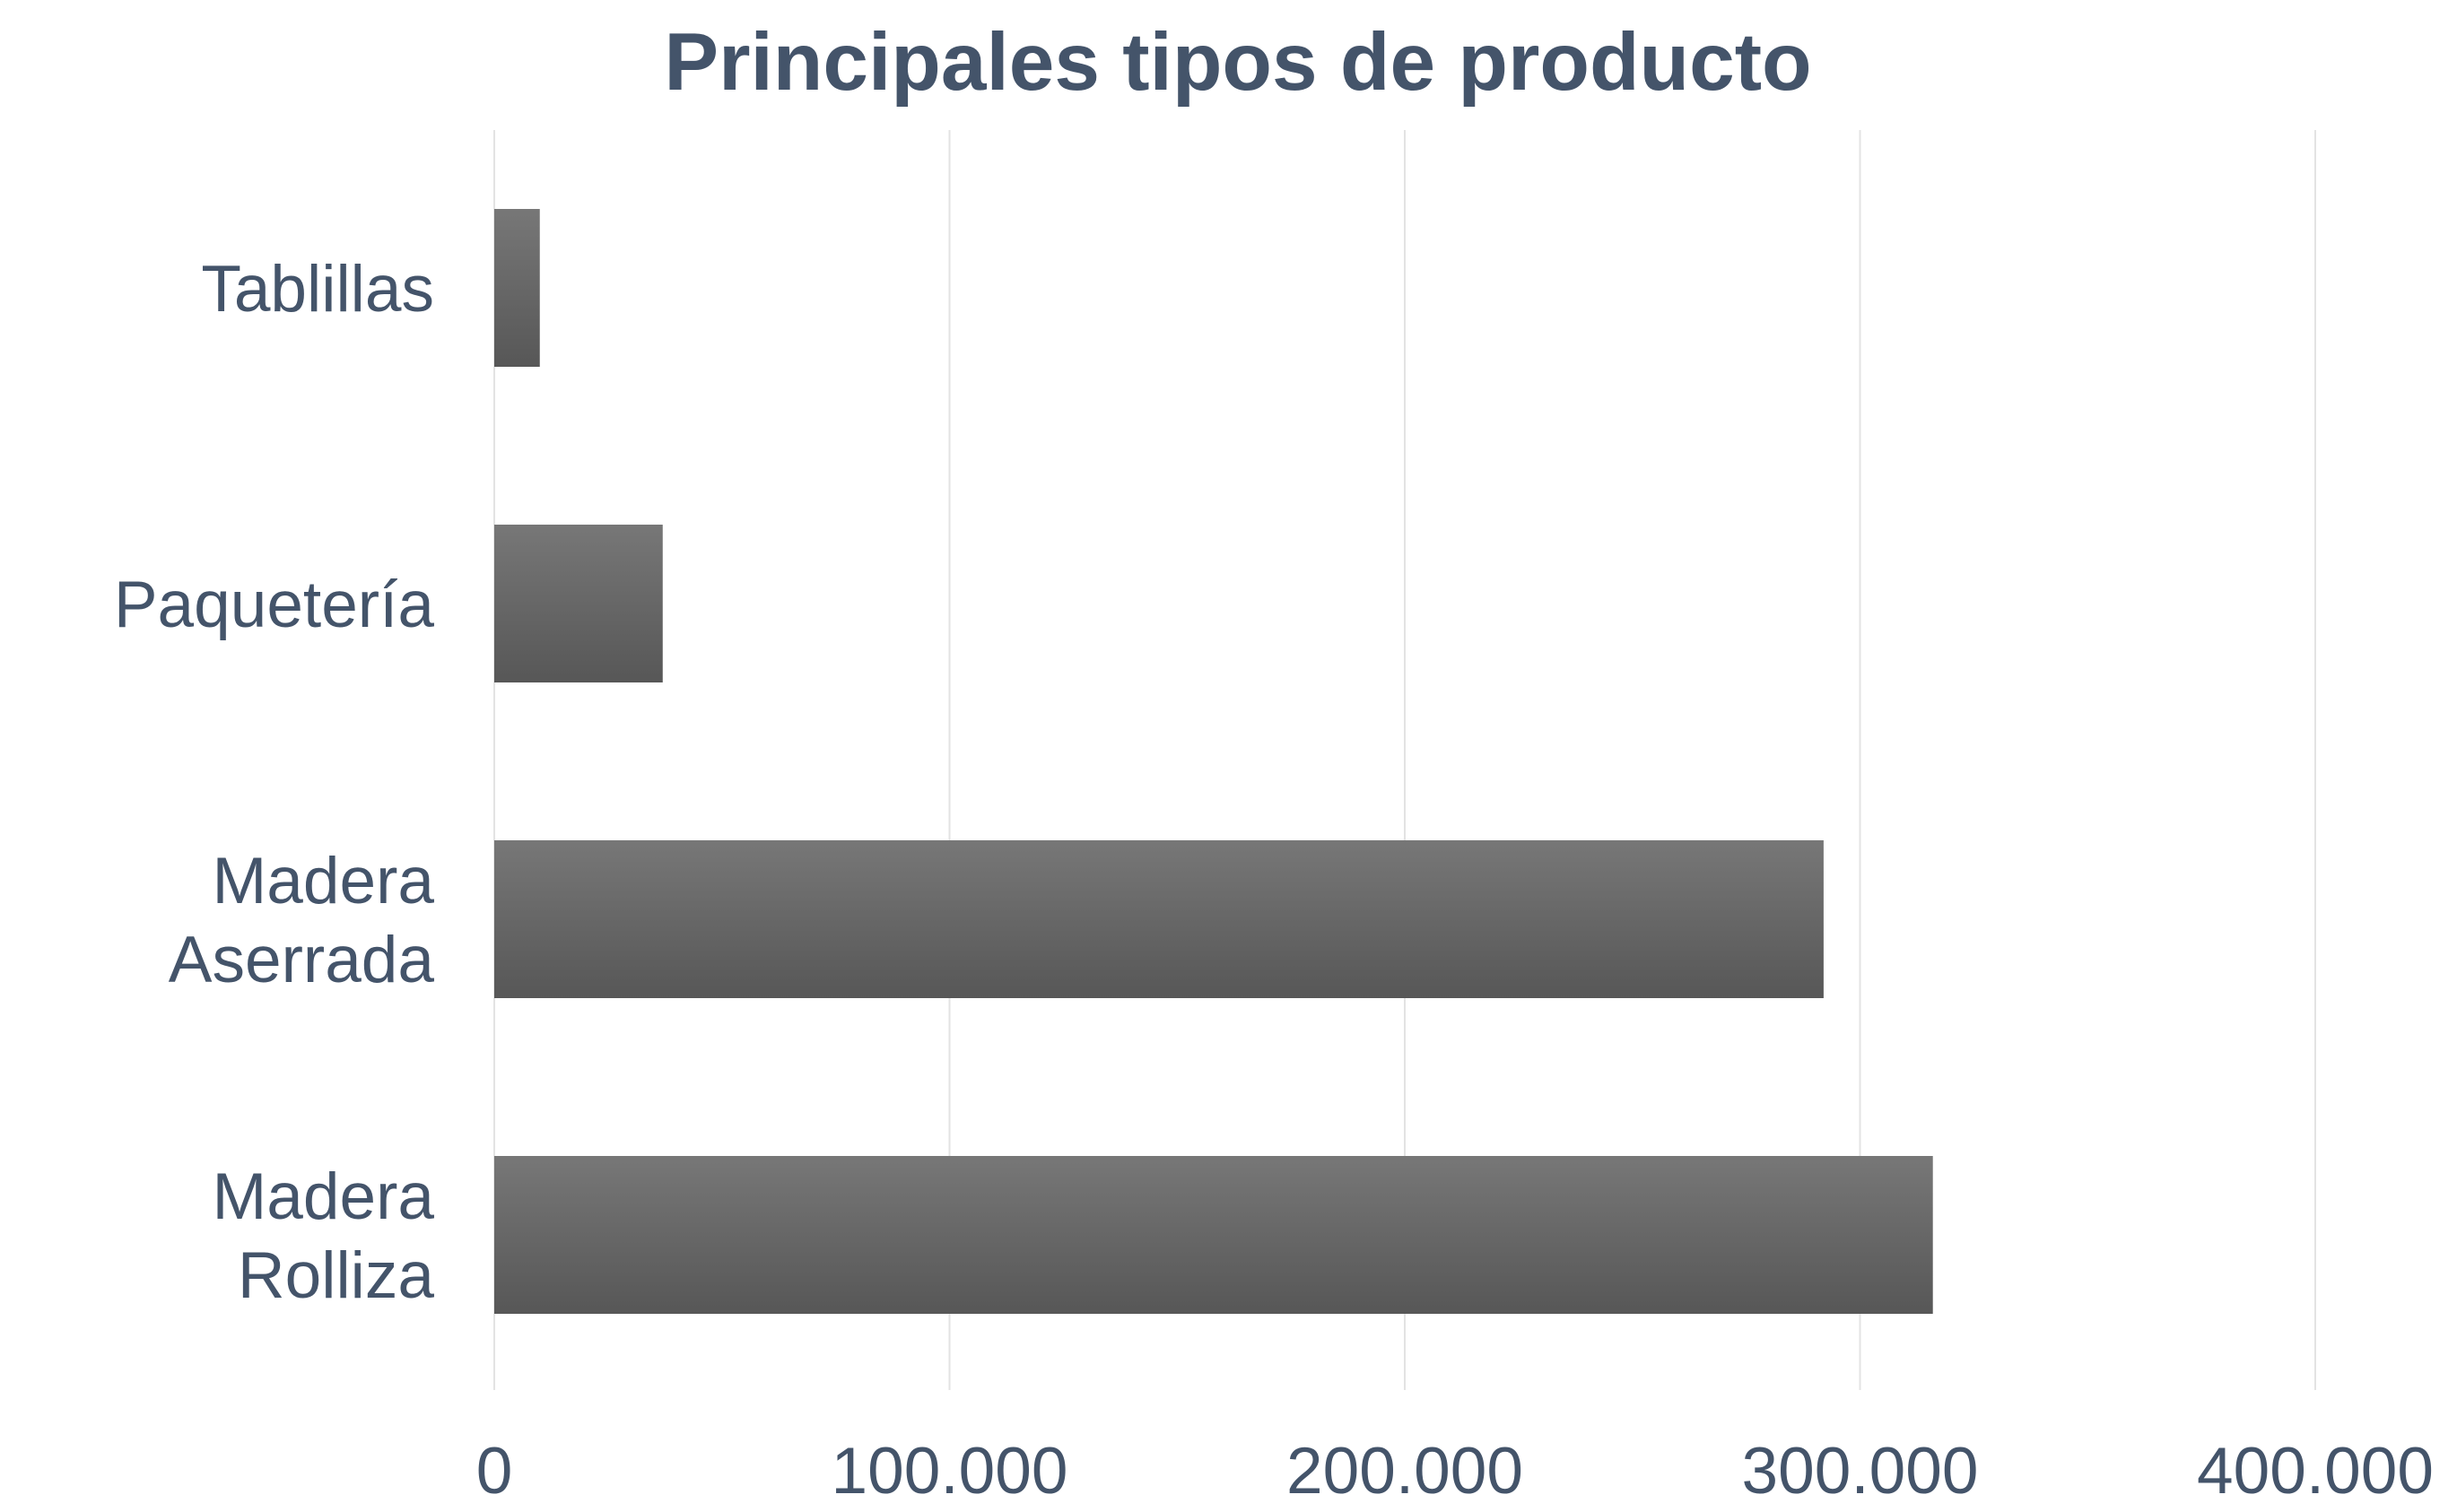  I want to click on category-label: Paquetería, so click(275, 605).